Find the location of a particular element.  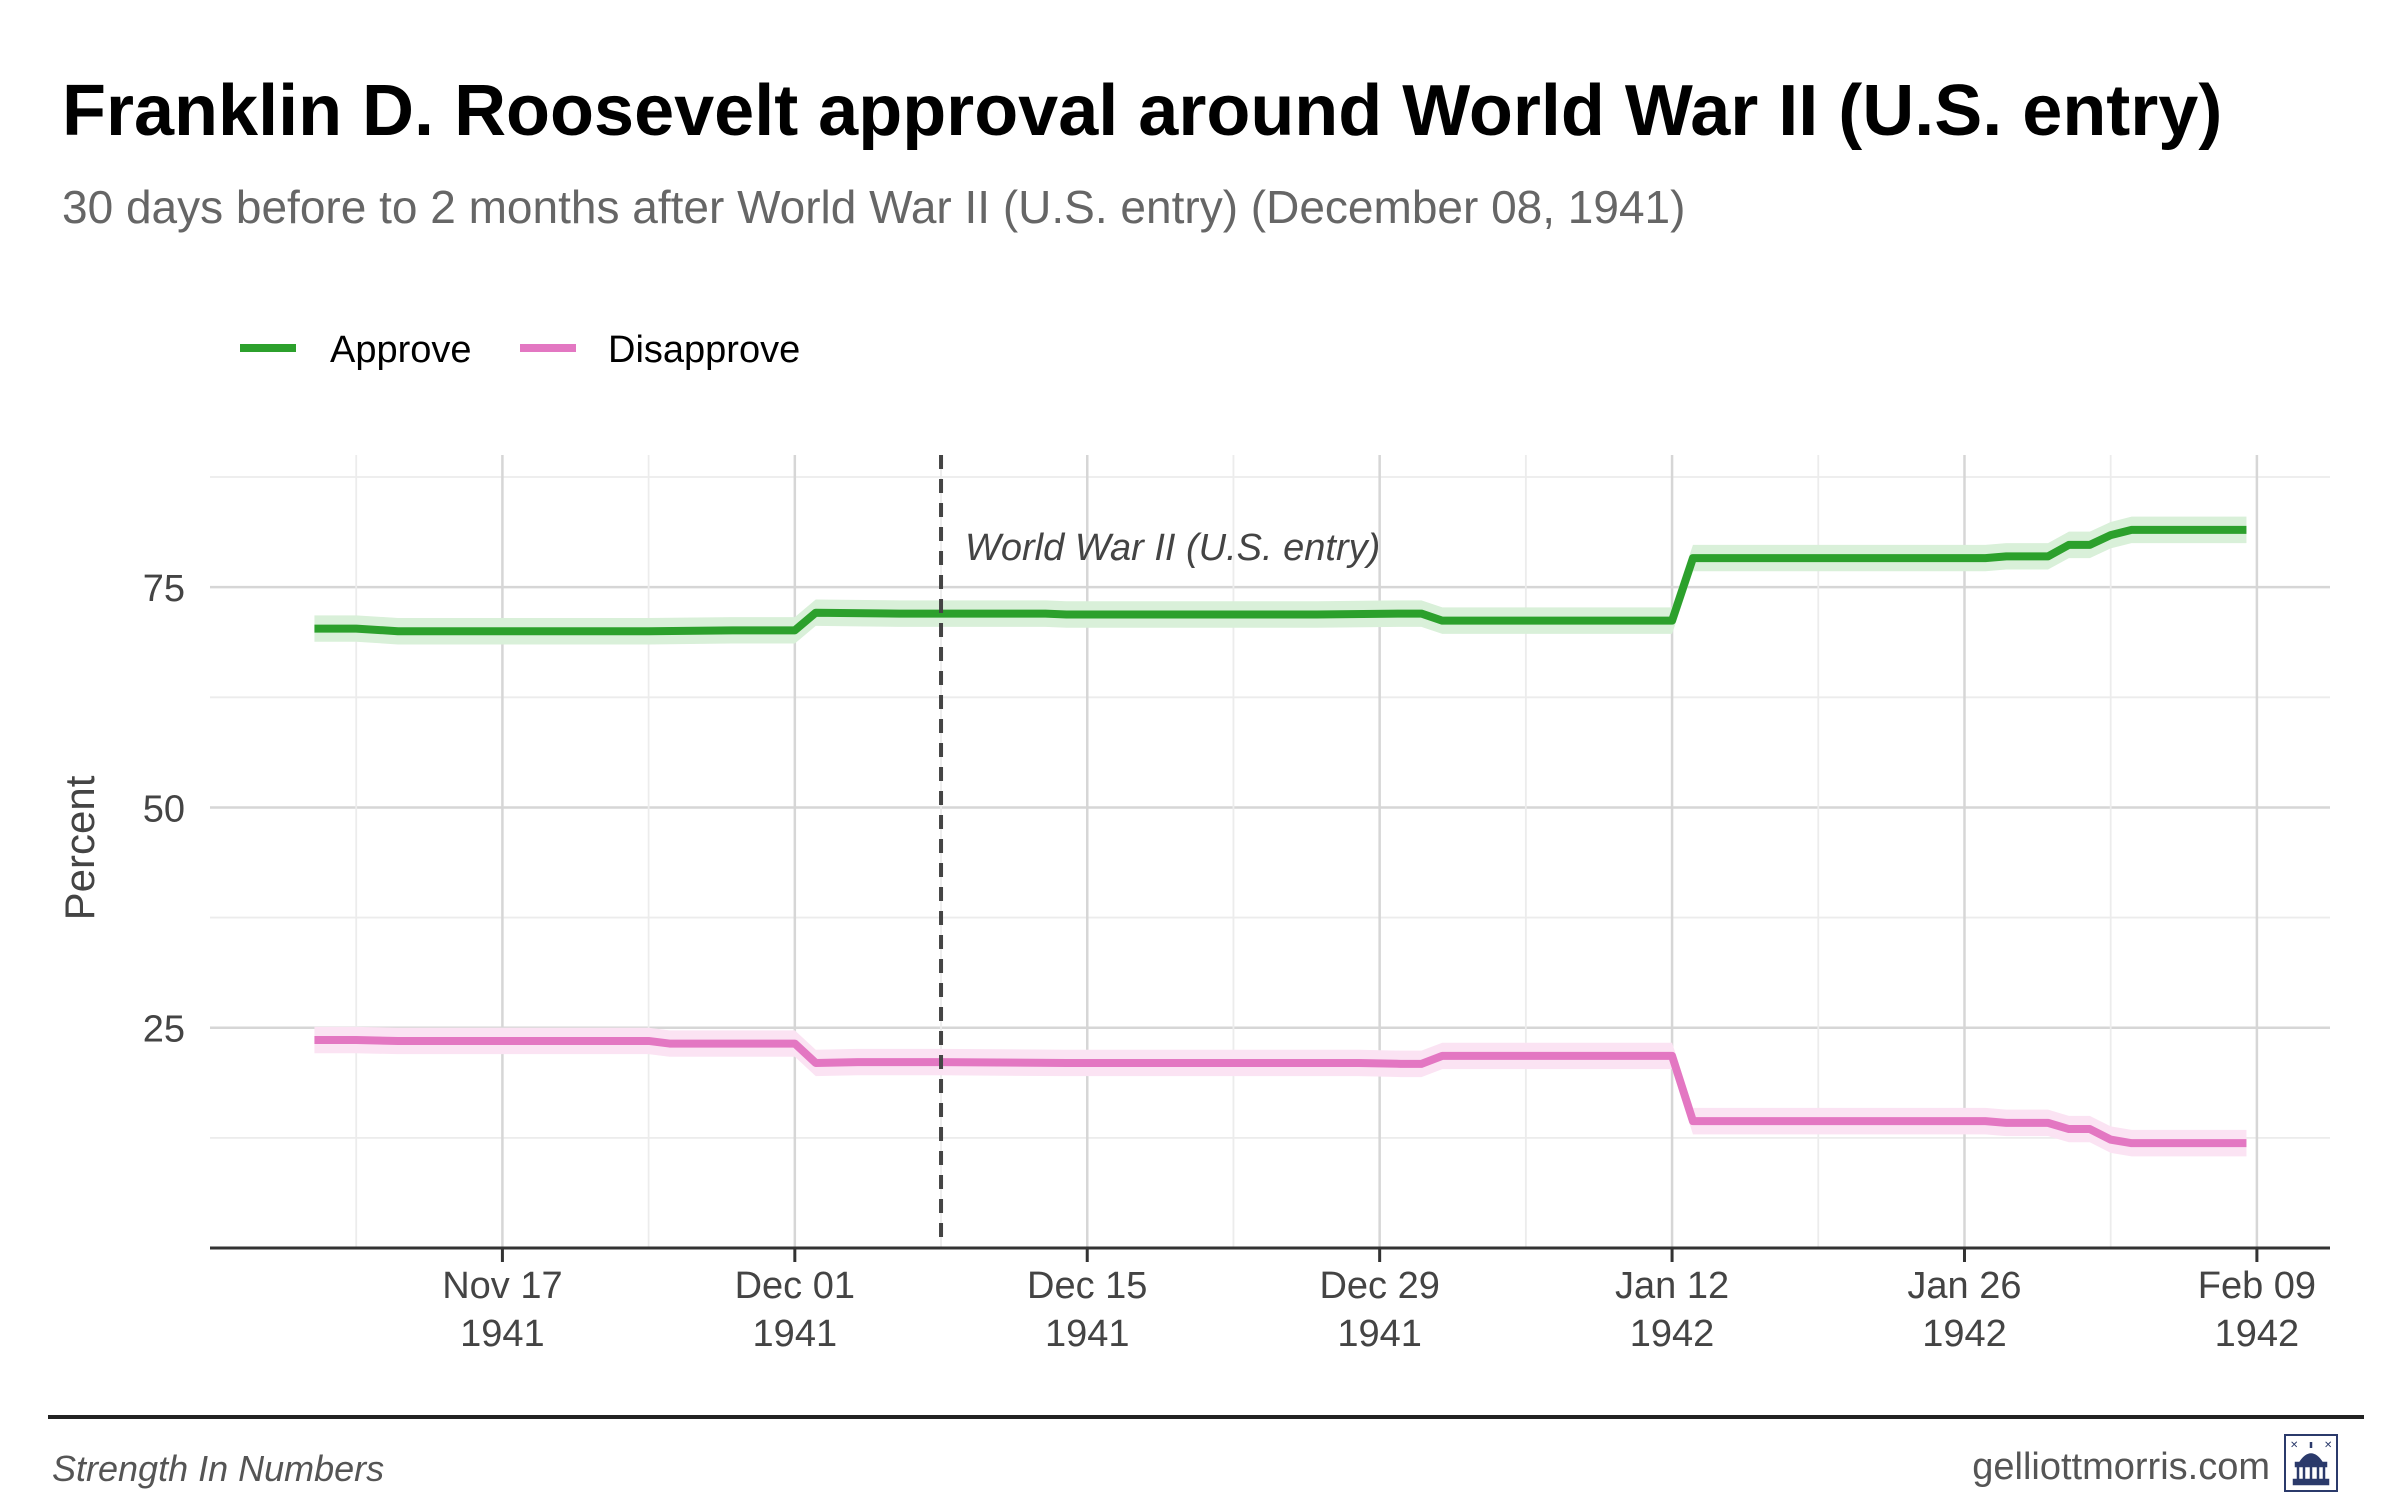

x-tick-label: Dec 01 is located at coordinates (795, 1286).